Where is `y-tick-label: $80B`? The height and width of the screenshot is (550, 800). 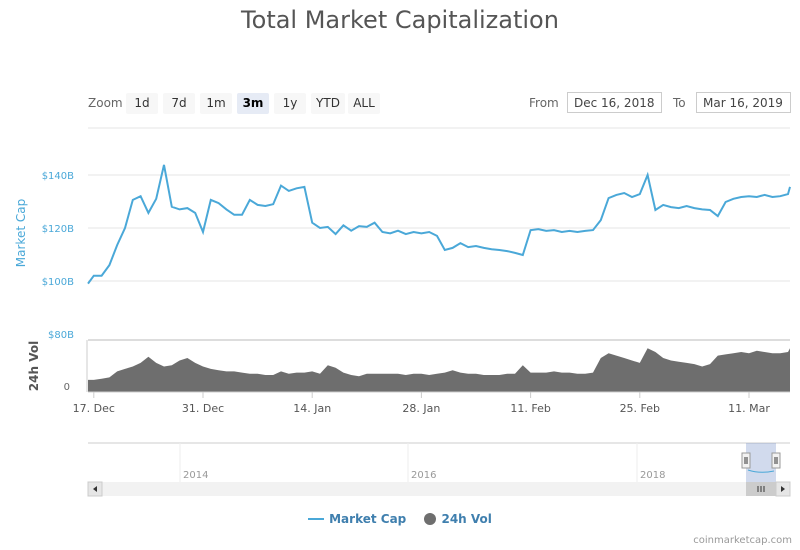 y-tick-label: $80B is located at coordinates (61, 335).